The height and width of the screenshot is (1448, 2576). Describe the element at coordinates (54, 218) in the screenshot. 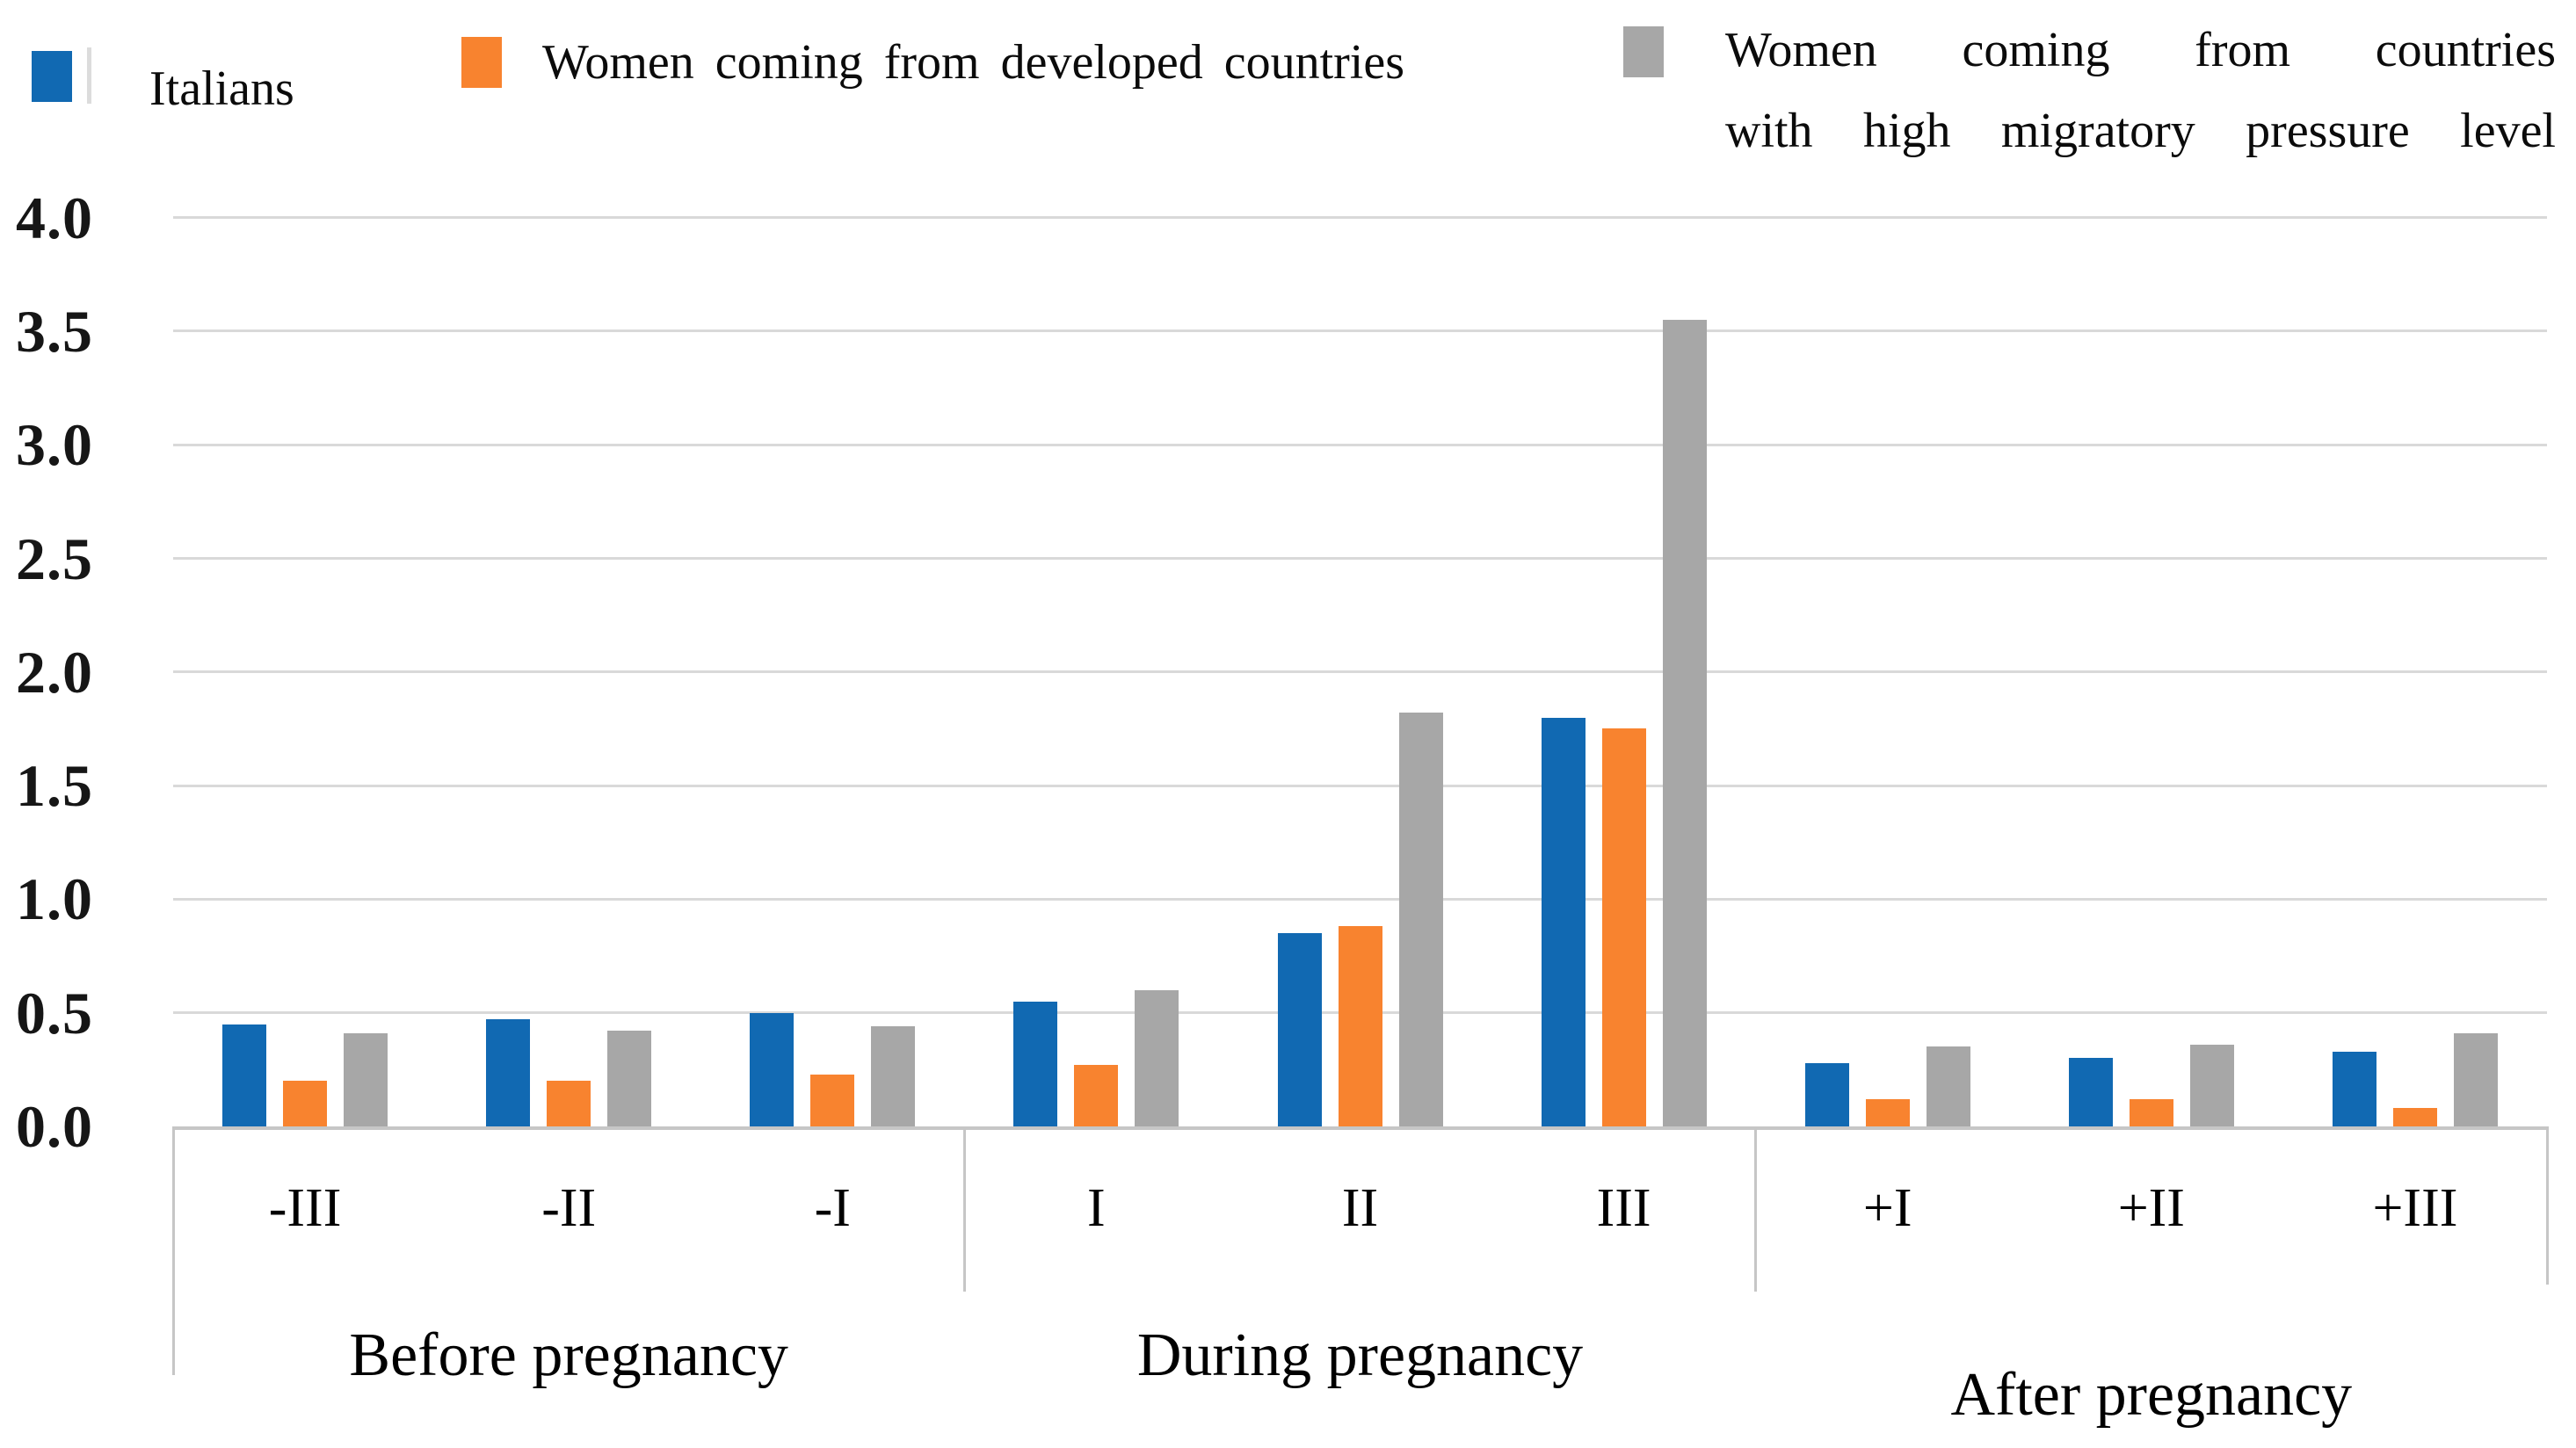

I see `y-tick-label-4.0: 4.0` at that location.